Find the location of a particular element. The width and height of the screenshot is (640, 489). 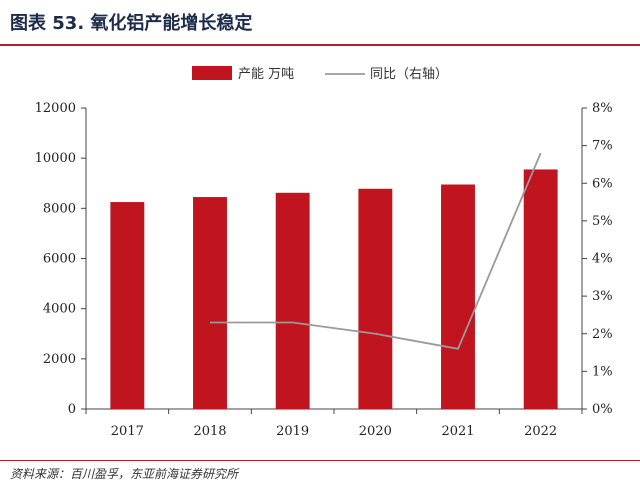

title-bar: 图表 53. 氧化铝产能增长稳定 is located at coordinates (320, 22).